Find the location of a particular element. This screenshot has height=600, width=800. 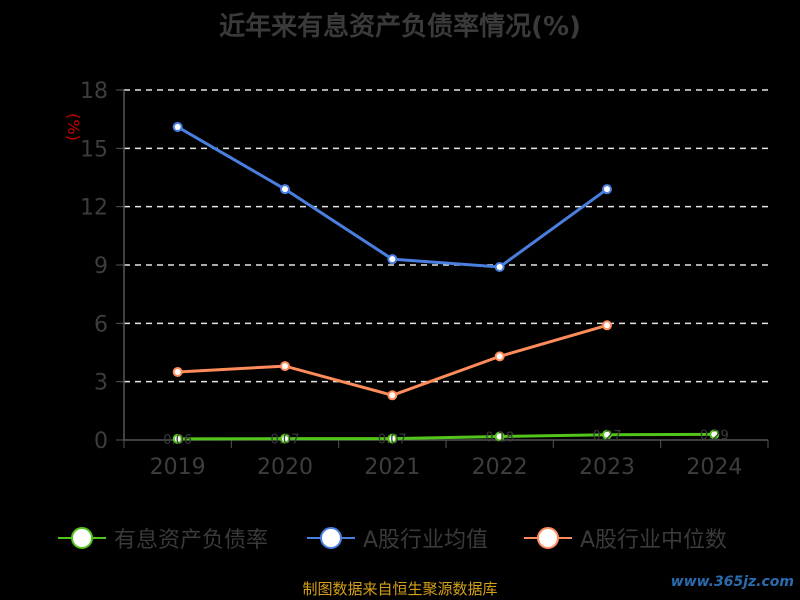

legend-item-series-2: A股行业中位数 is located at coordinates (625, 538).